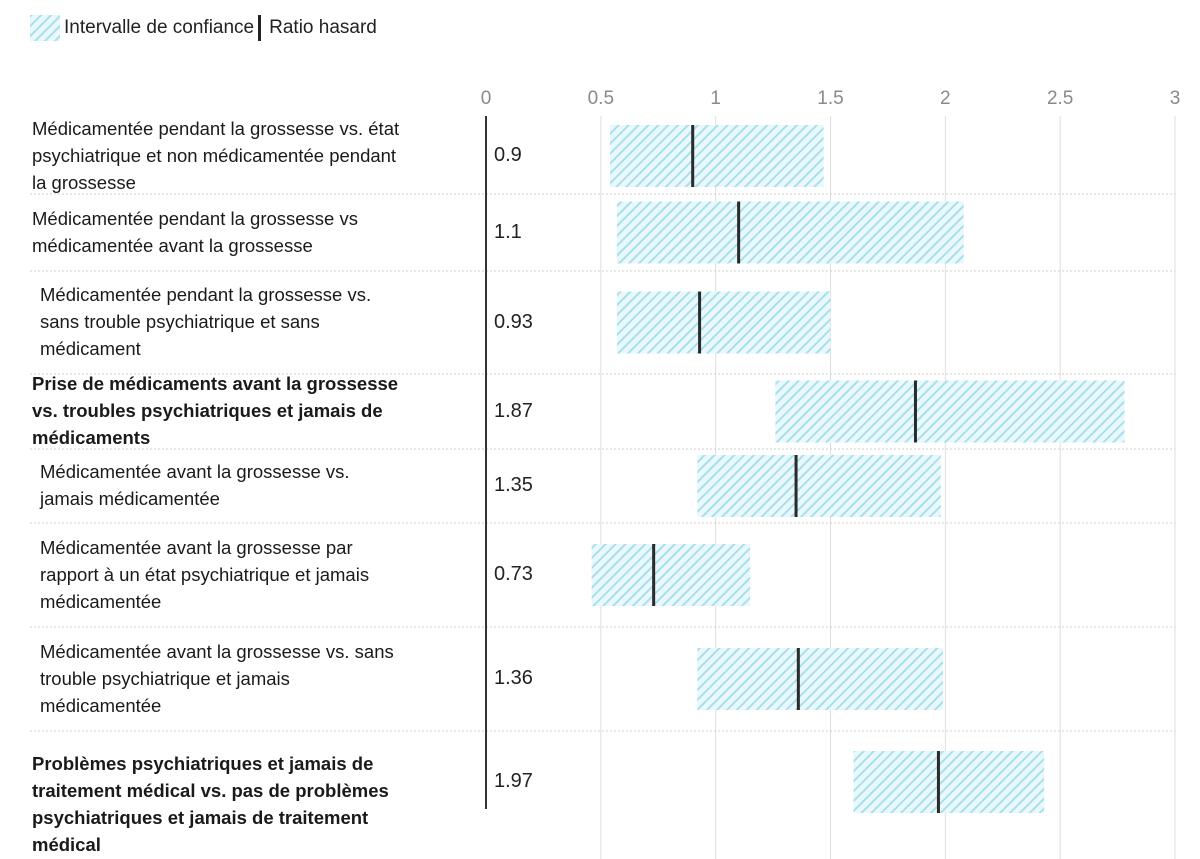  I want to click on row-label-line: médical, so click(66, 844).